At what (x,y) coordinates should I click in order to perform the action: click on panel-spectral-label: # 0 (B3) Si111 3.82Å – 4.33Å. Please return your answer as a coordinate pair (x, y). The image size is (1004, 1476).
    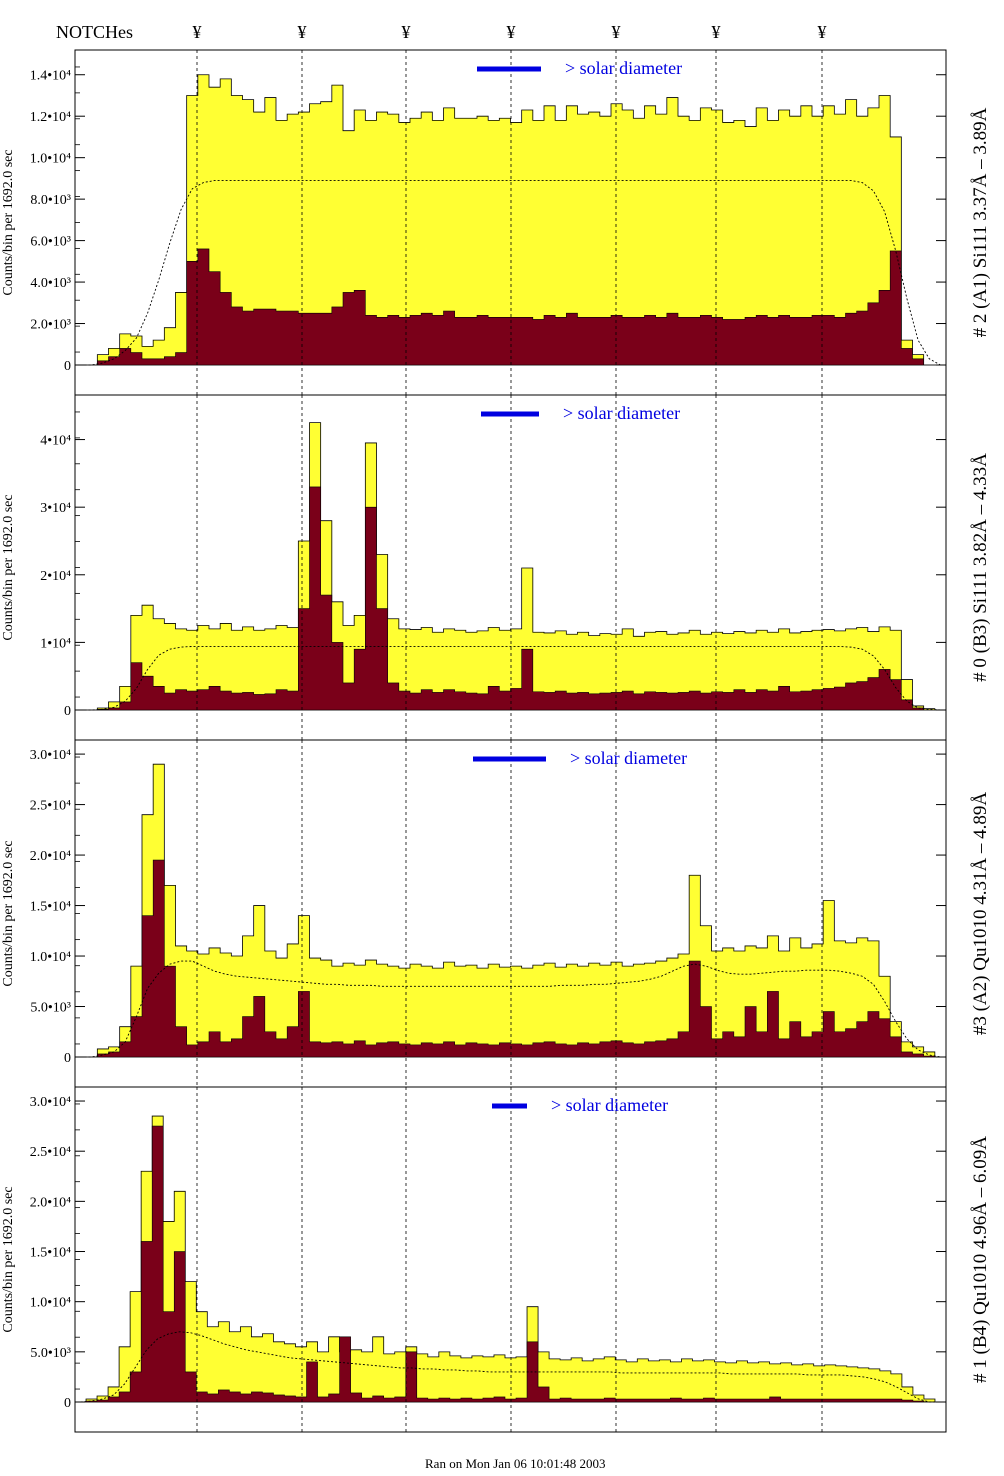
    Looking at the image, I should click on (980, 567).